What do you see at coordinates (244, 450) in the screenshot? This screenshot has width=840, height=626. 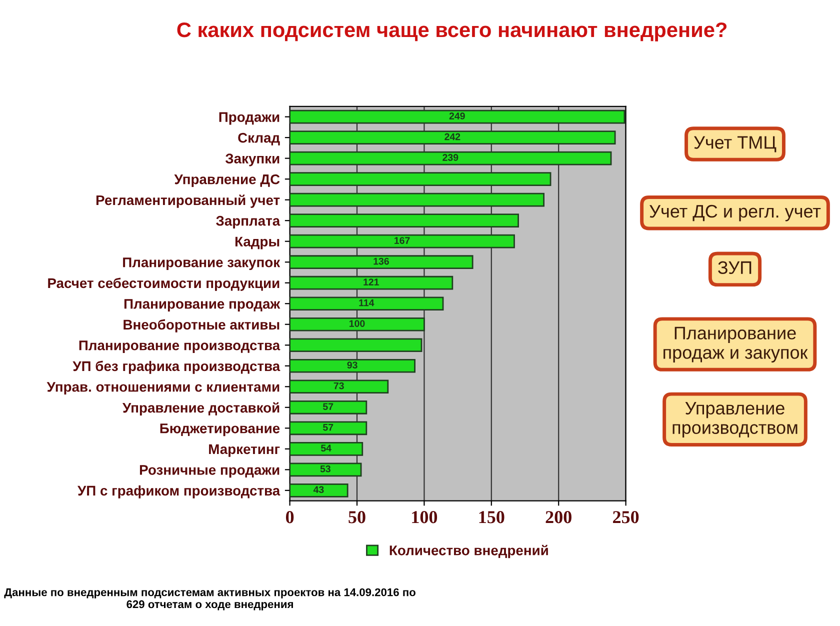 I see `y-tick-label: Маркетинг` at bounding box center [244, 450].